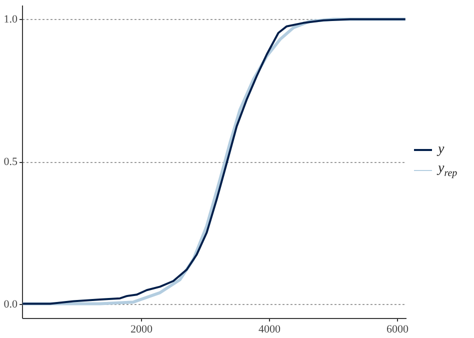  I want to click on legend-label: y, so click(441, 150).